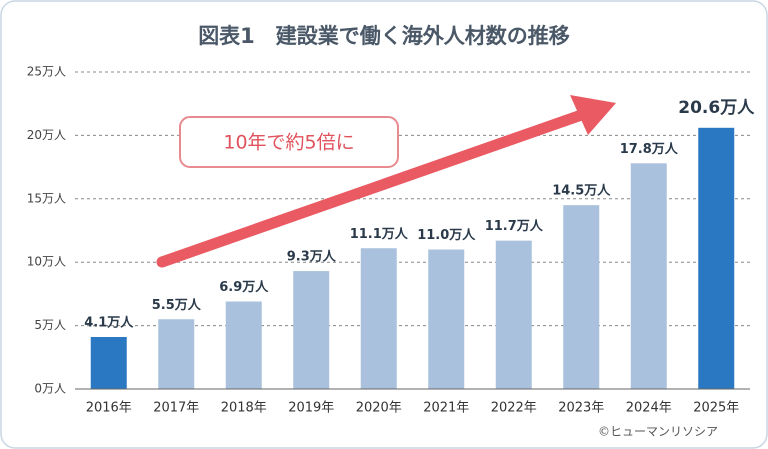  What do you see at coordinates (716, 108) in the screenshot?
I see `value-label: 20.6万人` at bounding box center [716, 108].